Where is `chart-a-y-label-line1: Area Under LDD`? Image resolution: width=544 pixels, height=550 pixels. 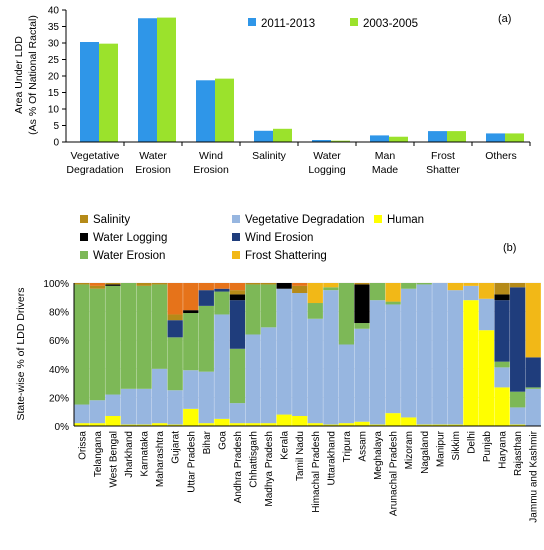 chart-a-y-label-line1: Area Under LDD is located at coordinates (19, 75).